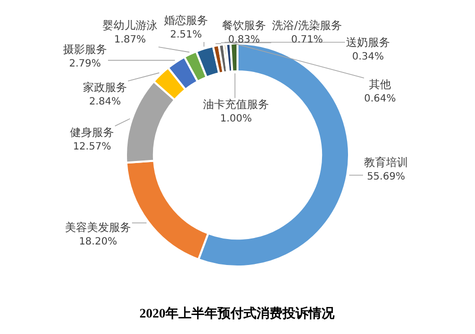 Image resolution: width=475 pixels, height=334 pixels. Describe the element at coordinates (380, 99) in the screenshot. I see `data-label: 0.64%` at that location.